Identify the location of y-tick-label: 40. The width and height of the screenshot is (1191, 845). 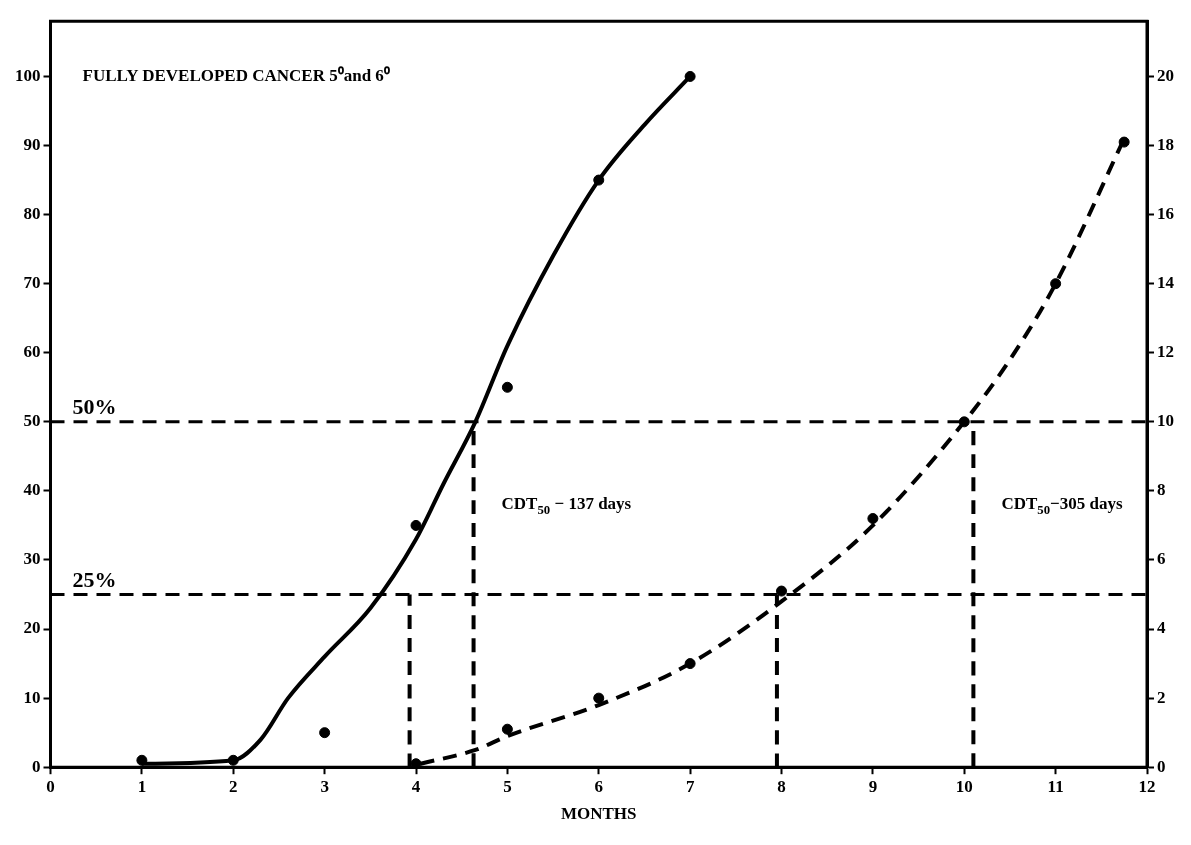
(32, 490).